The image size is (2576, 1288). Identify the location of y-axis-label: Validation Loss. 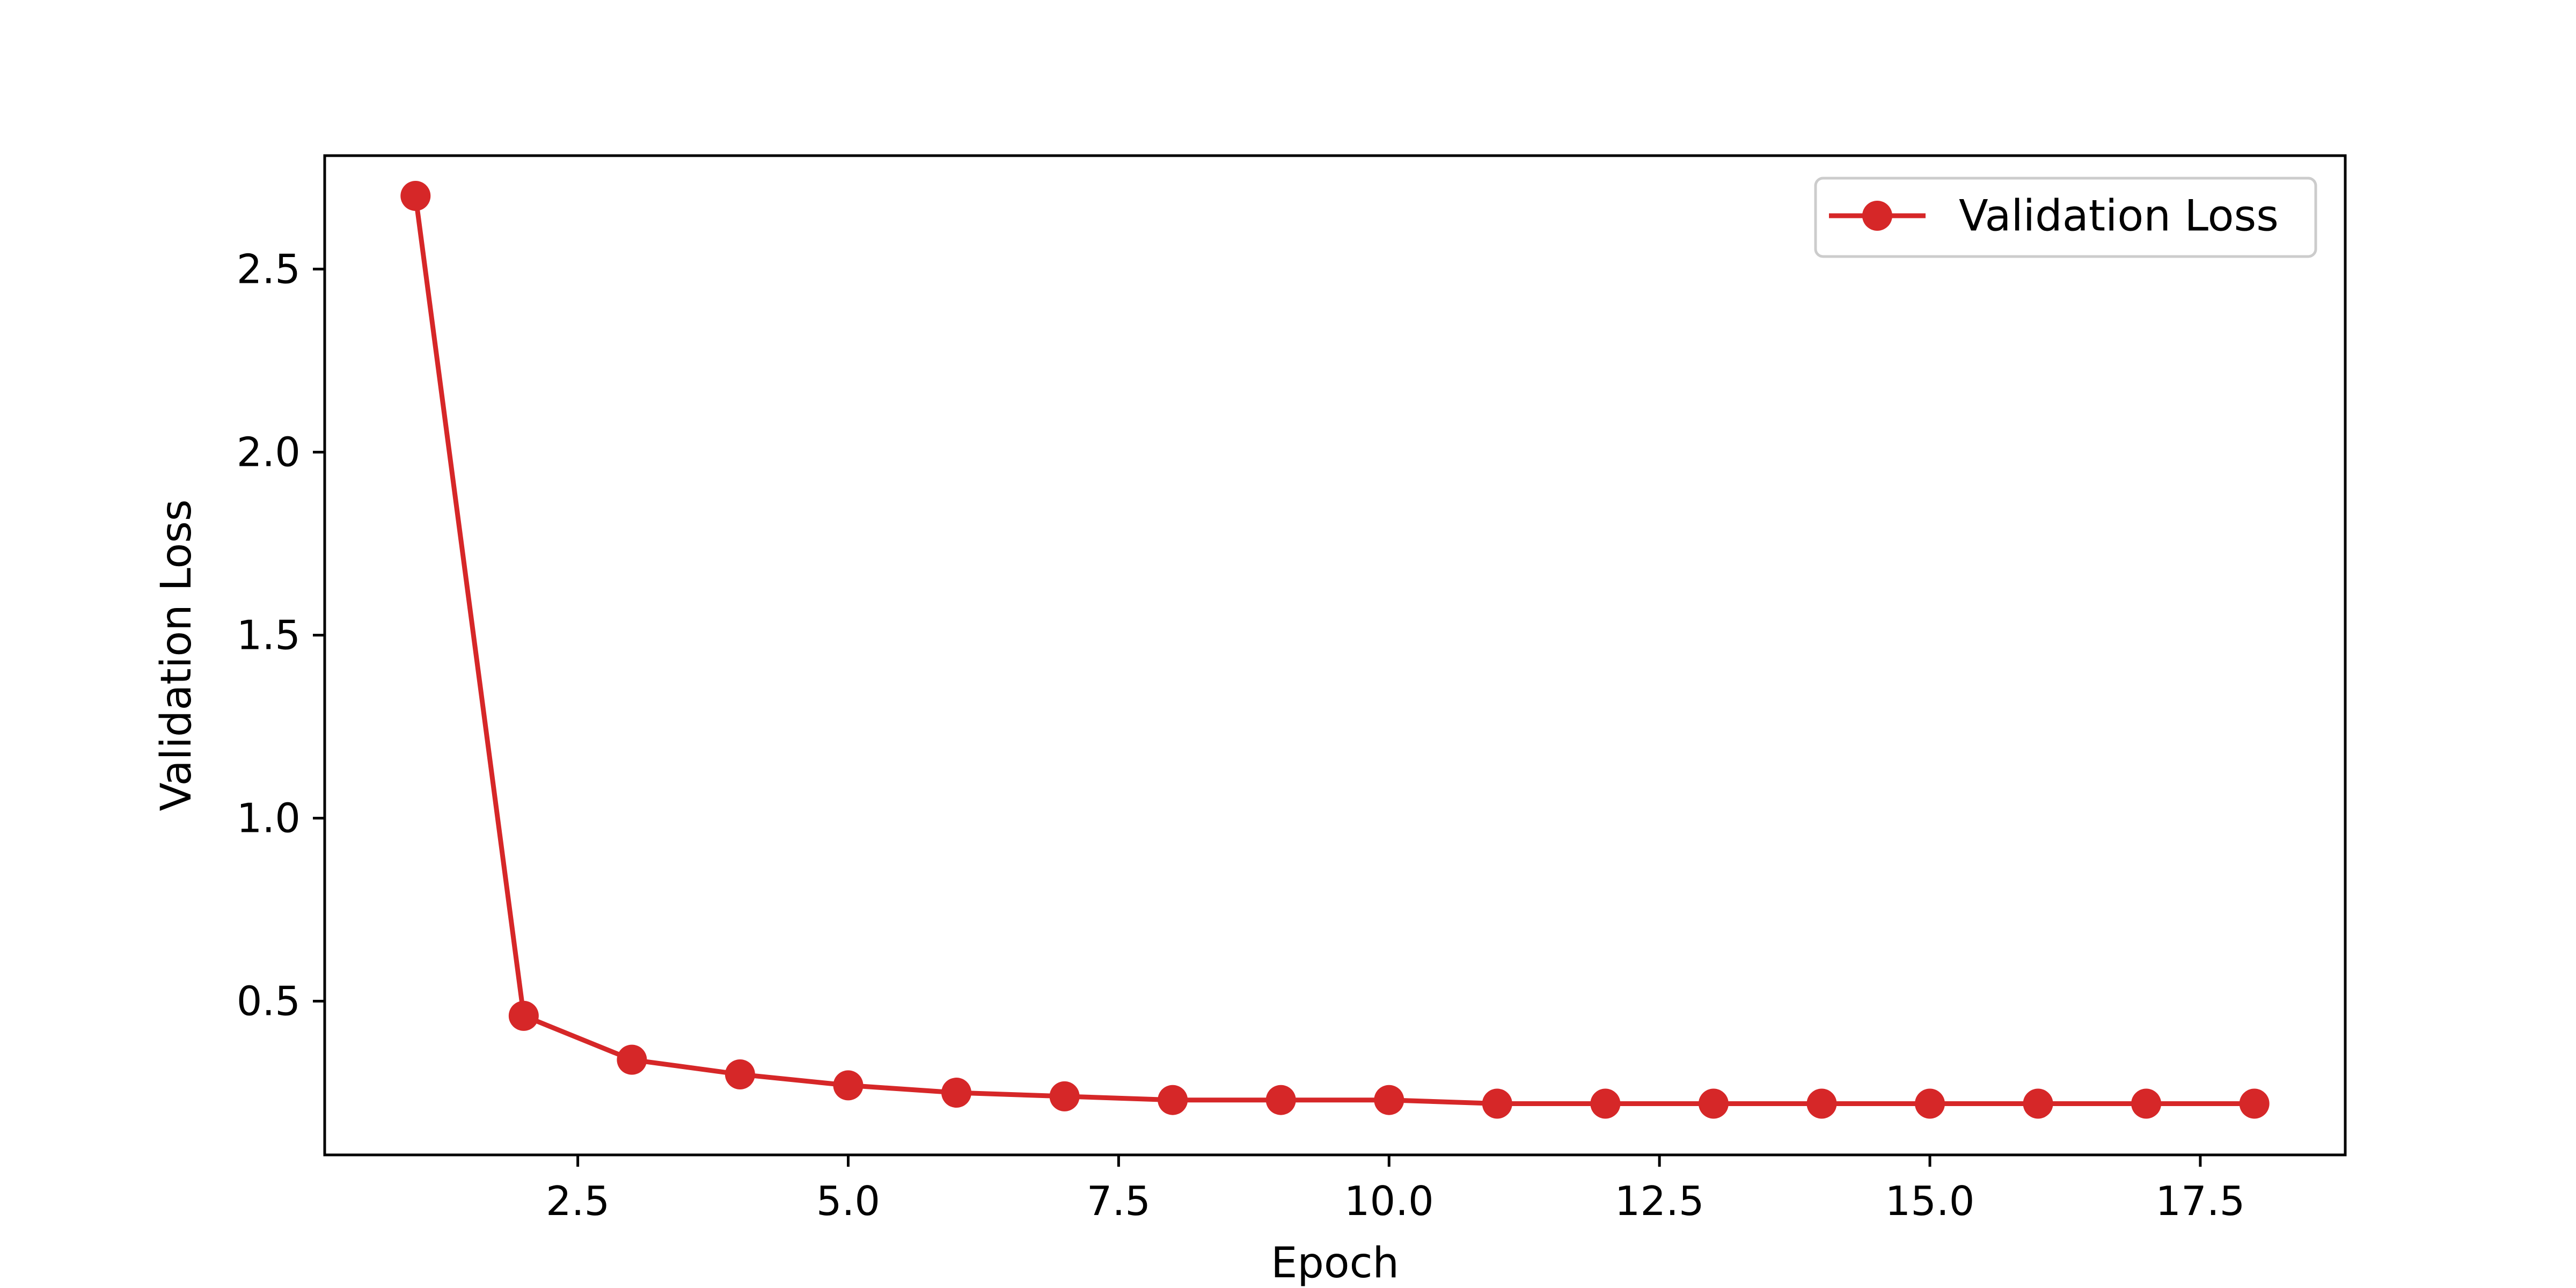
(176, 655).